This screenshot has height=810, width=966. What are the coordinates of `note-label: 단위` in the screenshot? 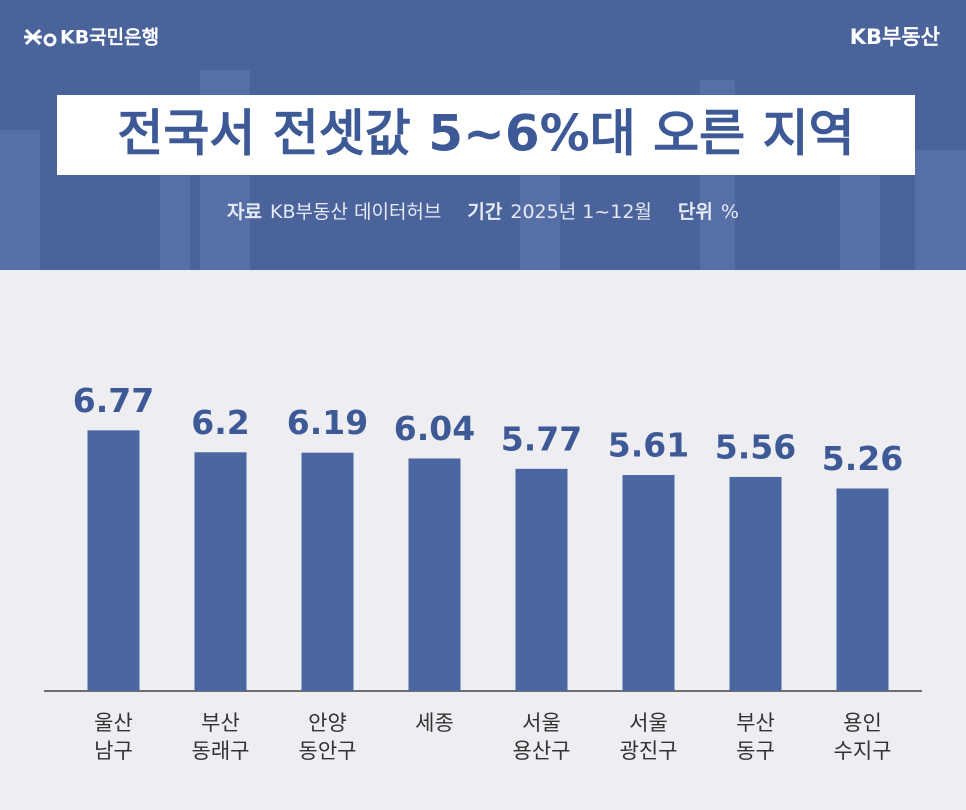 It's located at (695, 212).